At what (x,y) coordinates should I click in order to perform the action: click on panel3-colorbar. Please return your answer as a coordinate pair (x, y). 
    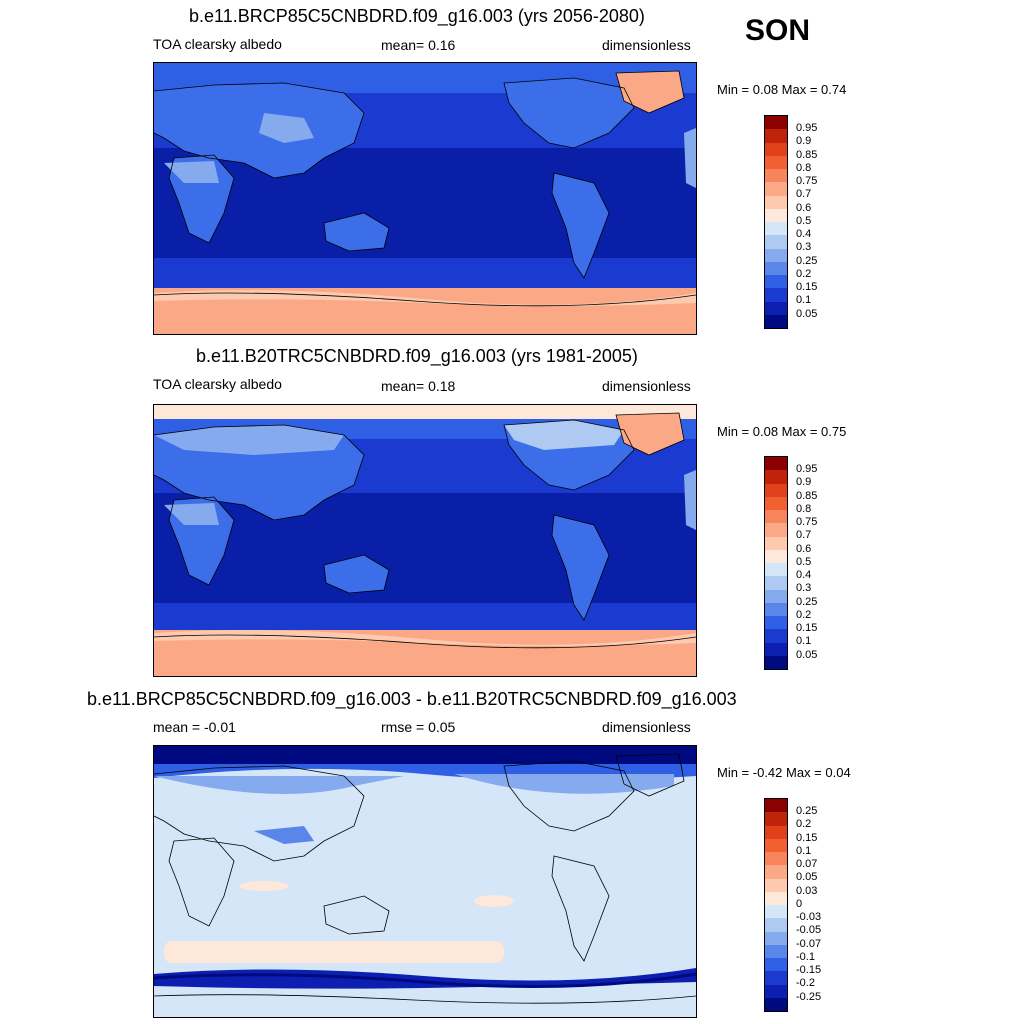
    Looking at the image, I should click on (776, 905).